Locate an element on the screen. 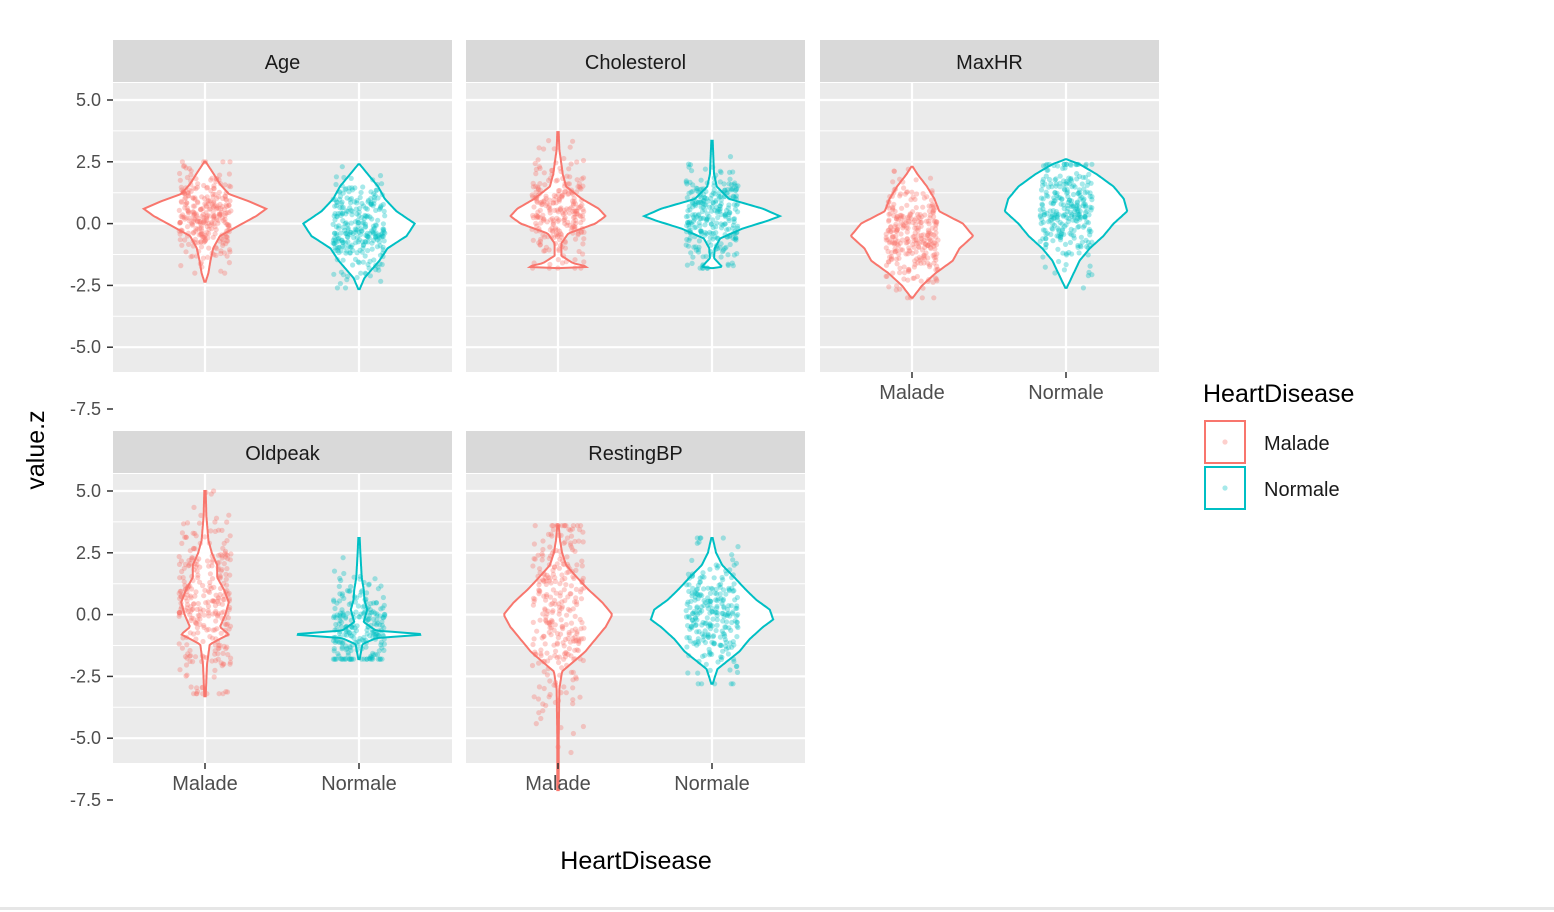 Image resolution: width=1554 pixels, height=912 pixels. violin-normale is located at coordinates (359, 599).